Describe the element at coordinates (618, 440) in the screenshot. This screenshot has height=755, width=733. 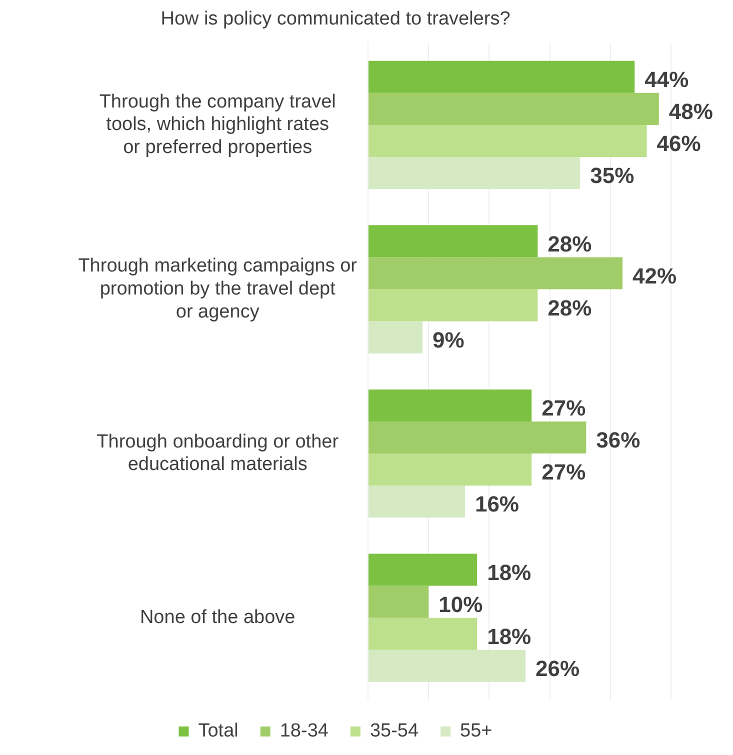
I see `data-label: 36%` at that location.